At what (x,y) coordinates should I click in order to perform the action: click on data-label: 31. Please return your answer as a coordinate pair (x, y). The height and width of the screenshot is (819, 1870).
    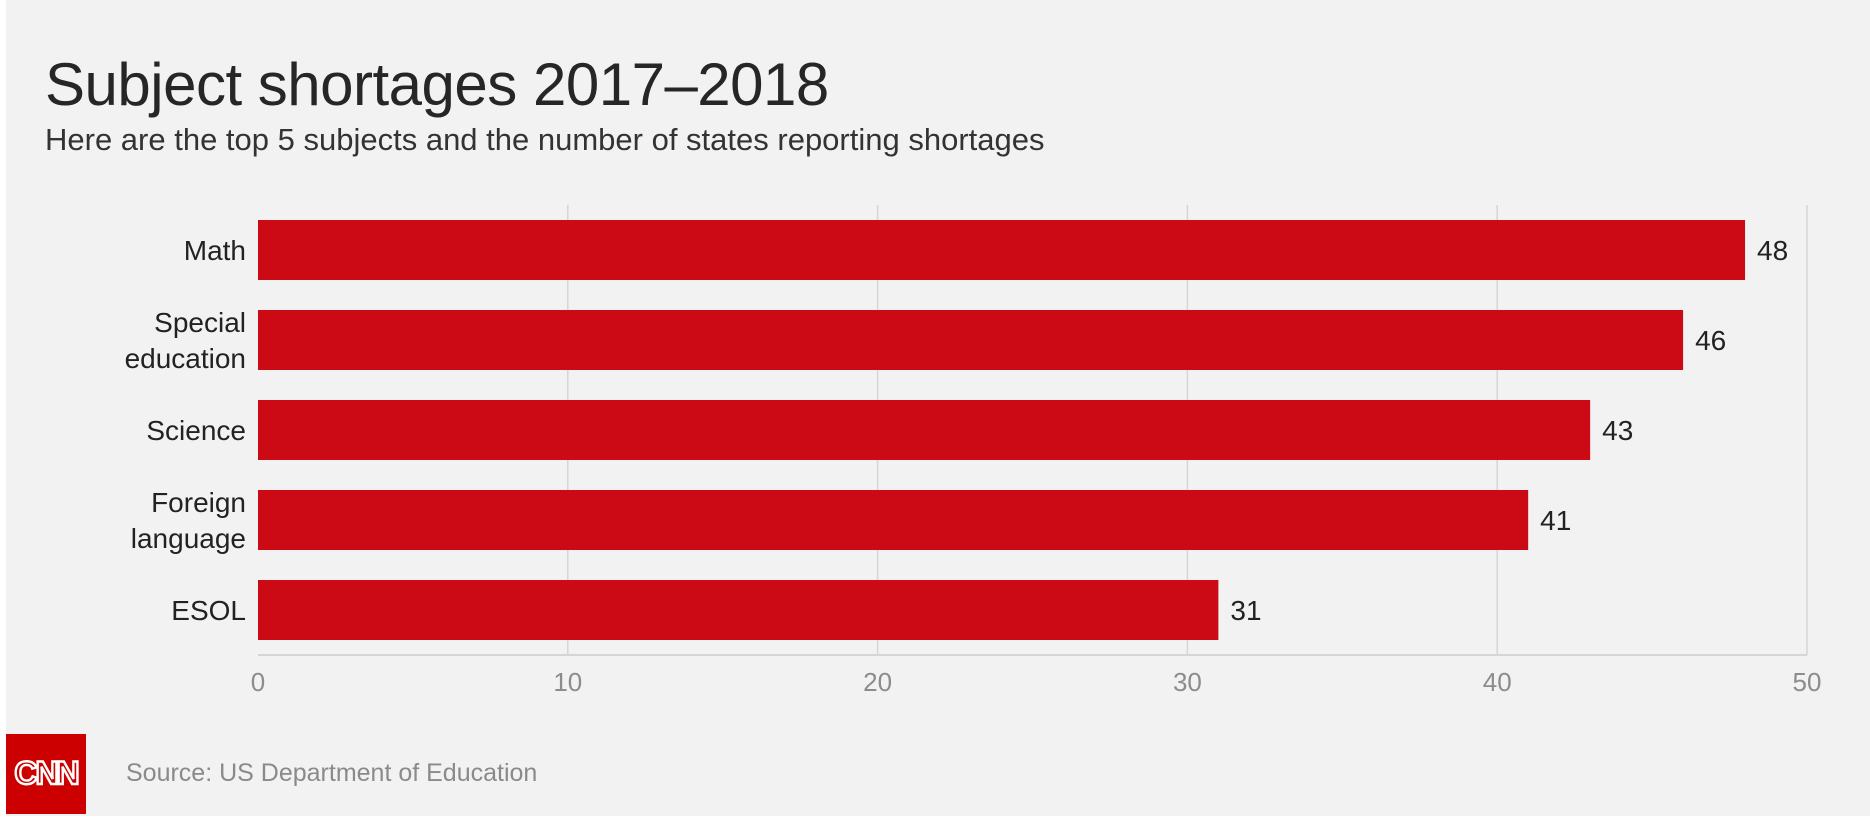
    Looking at the image, I should click on (1245, 610).